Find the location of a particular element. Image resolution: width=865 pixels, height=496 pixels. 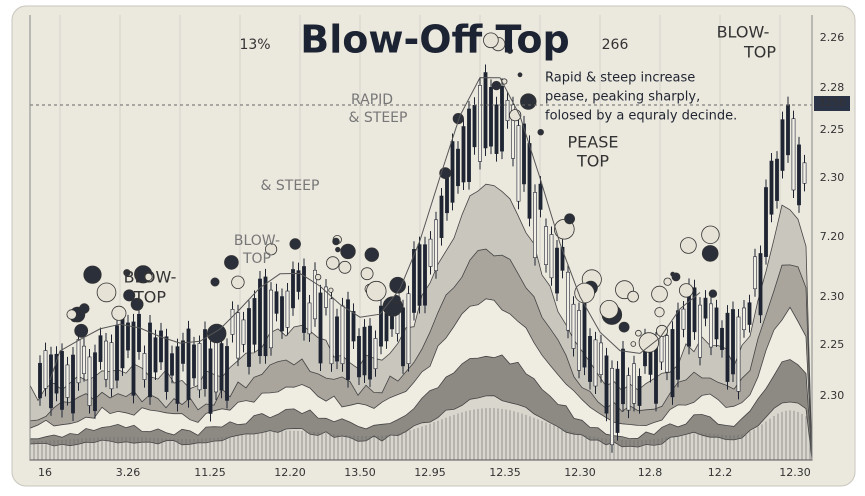

x-tick-label: 12.8 is located at coordinates (650, 472).